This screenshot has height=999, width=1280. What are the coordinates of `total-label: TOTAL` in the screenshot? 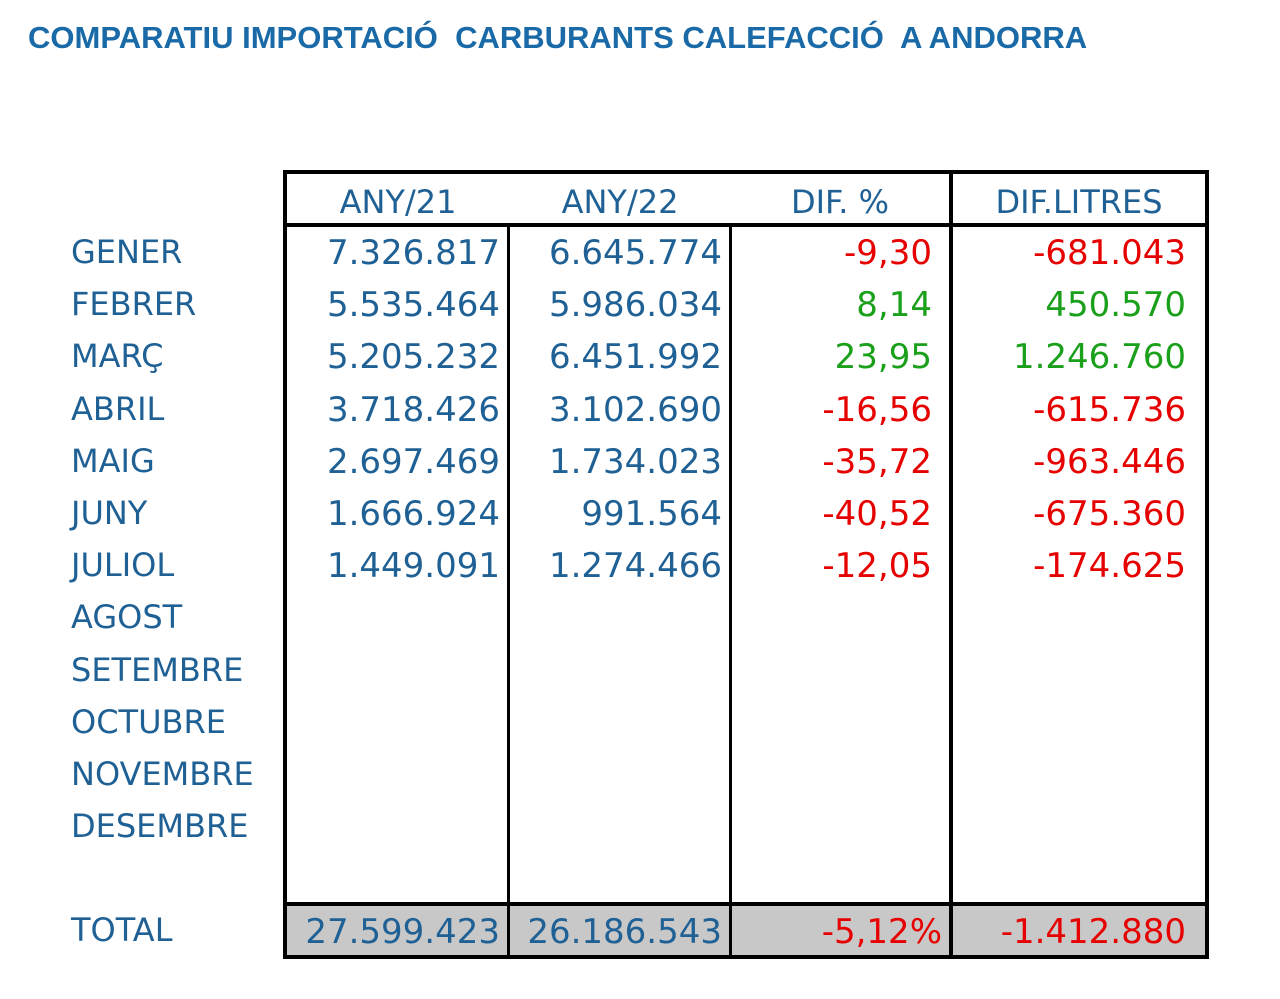 It's located at (122, 930).